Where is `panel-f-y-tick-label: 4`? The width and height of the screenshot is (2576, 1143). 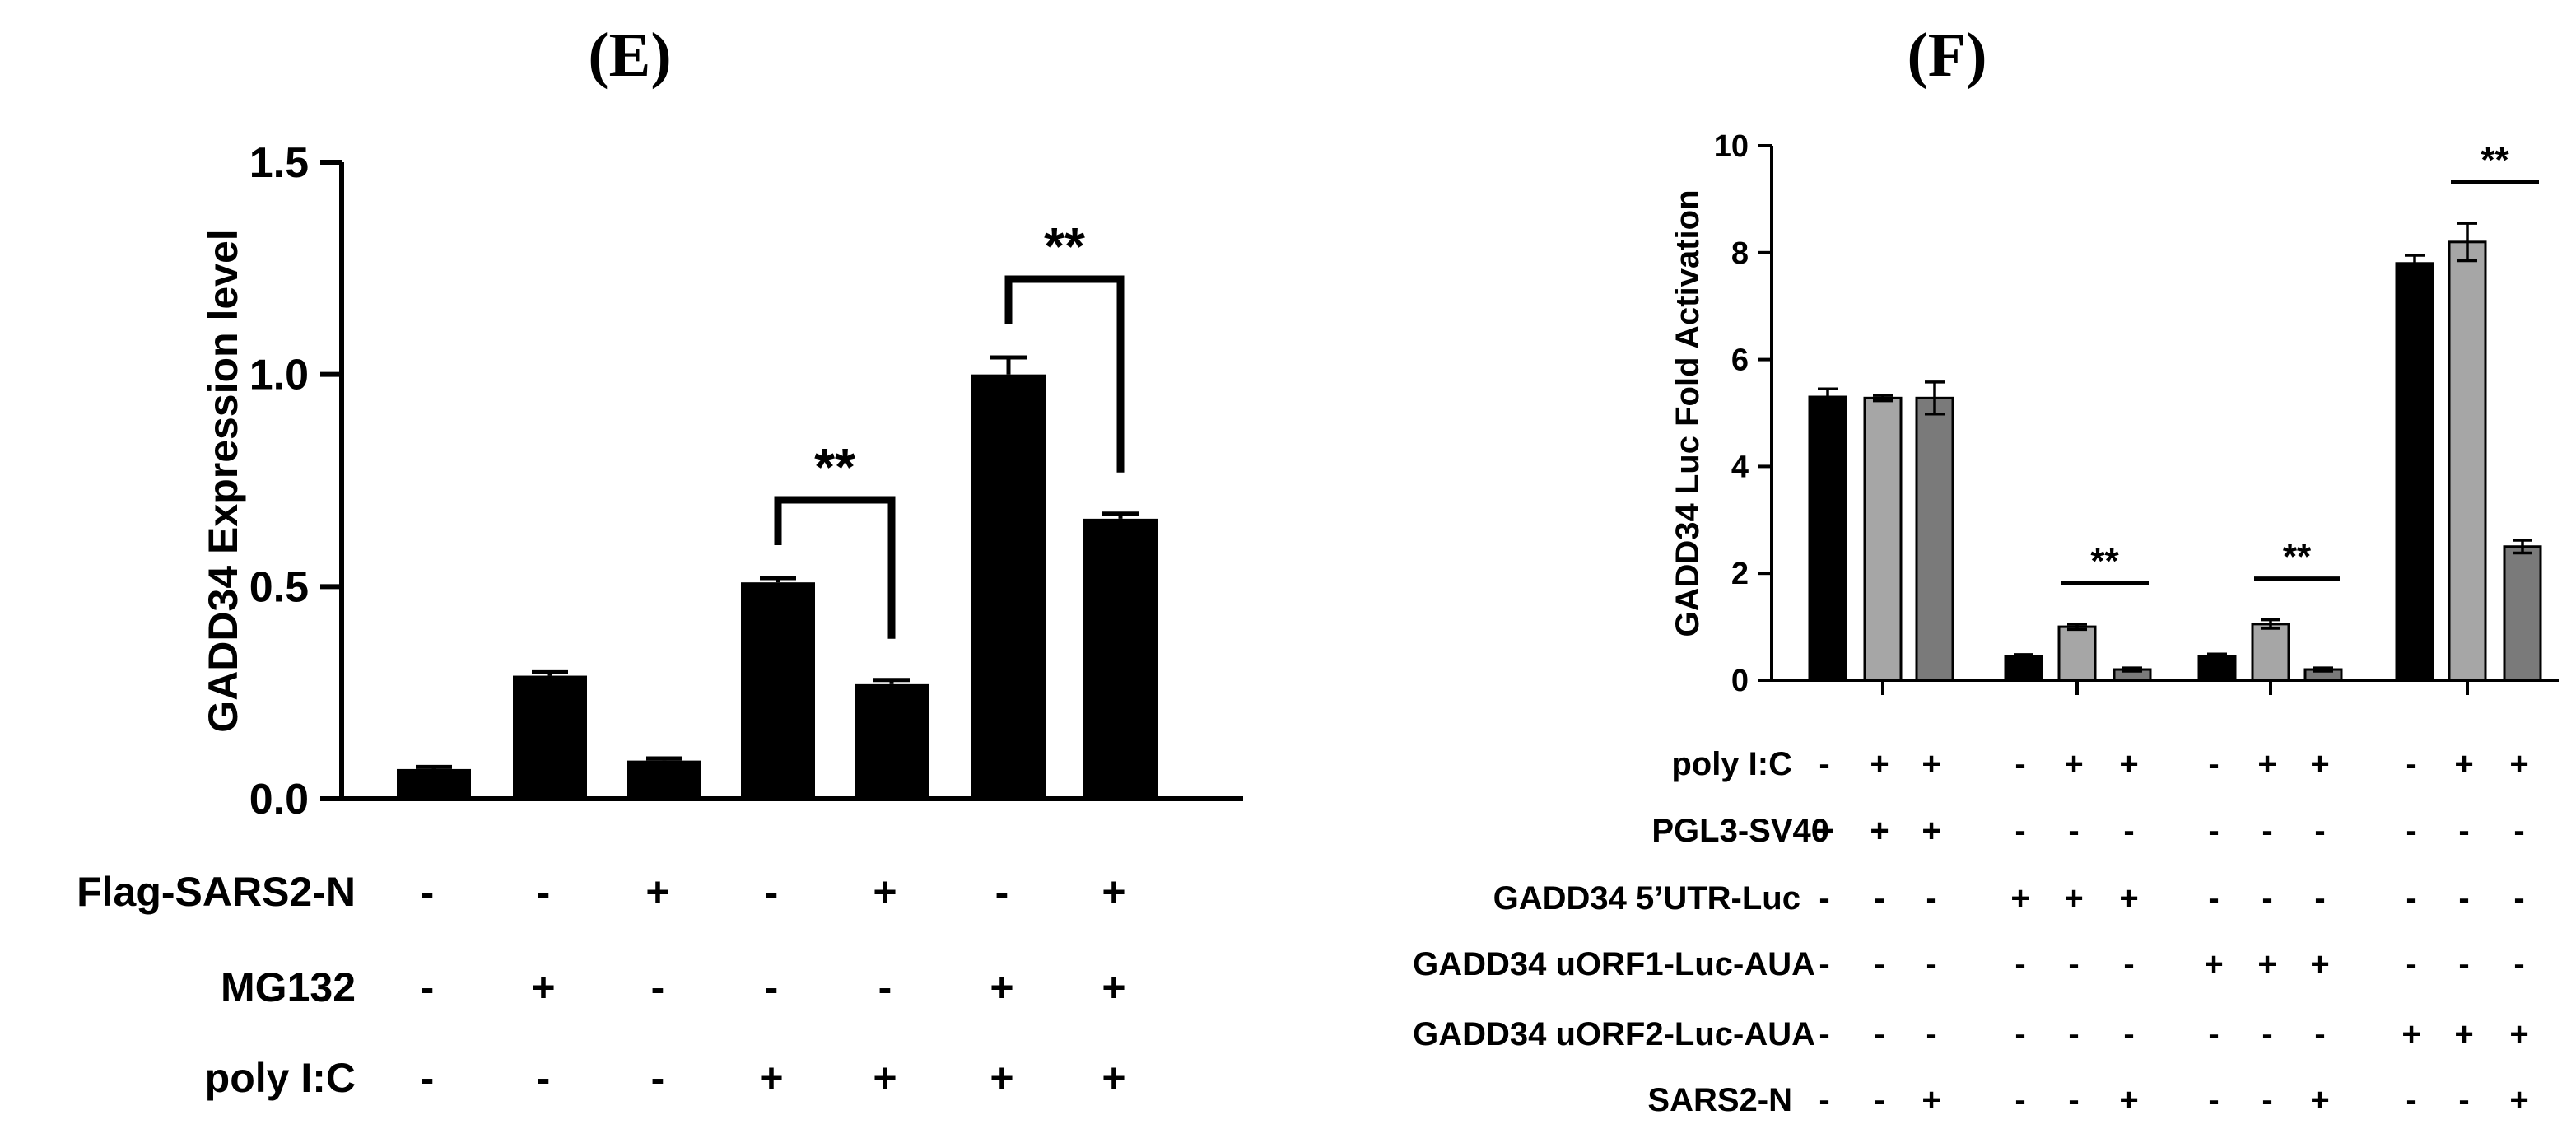
panel-f-y-tick-label: 4 is located at coordinates (1740, 467).